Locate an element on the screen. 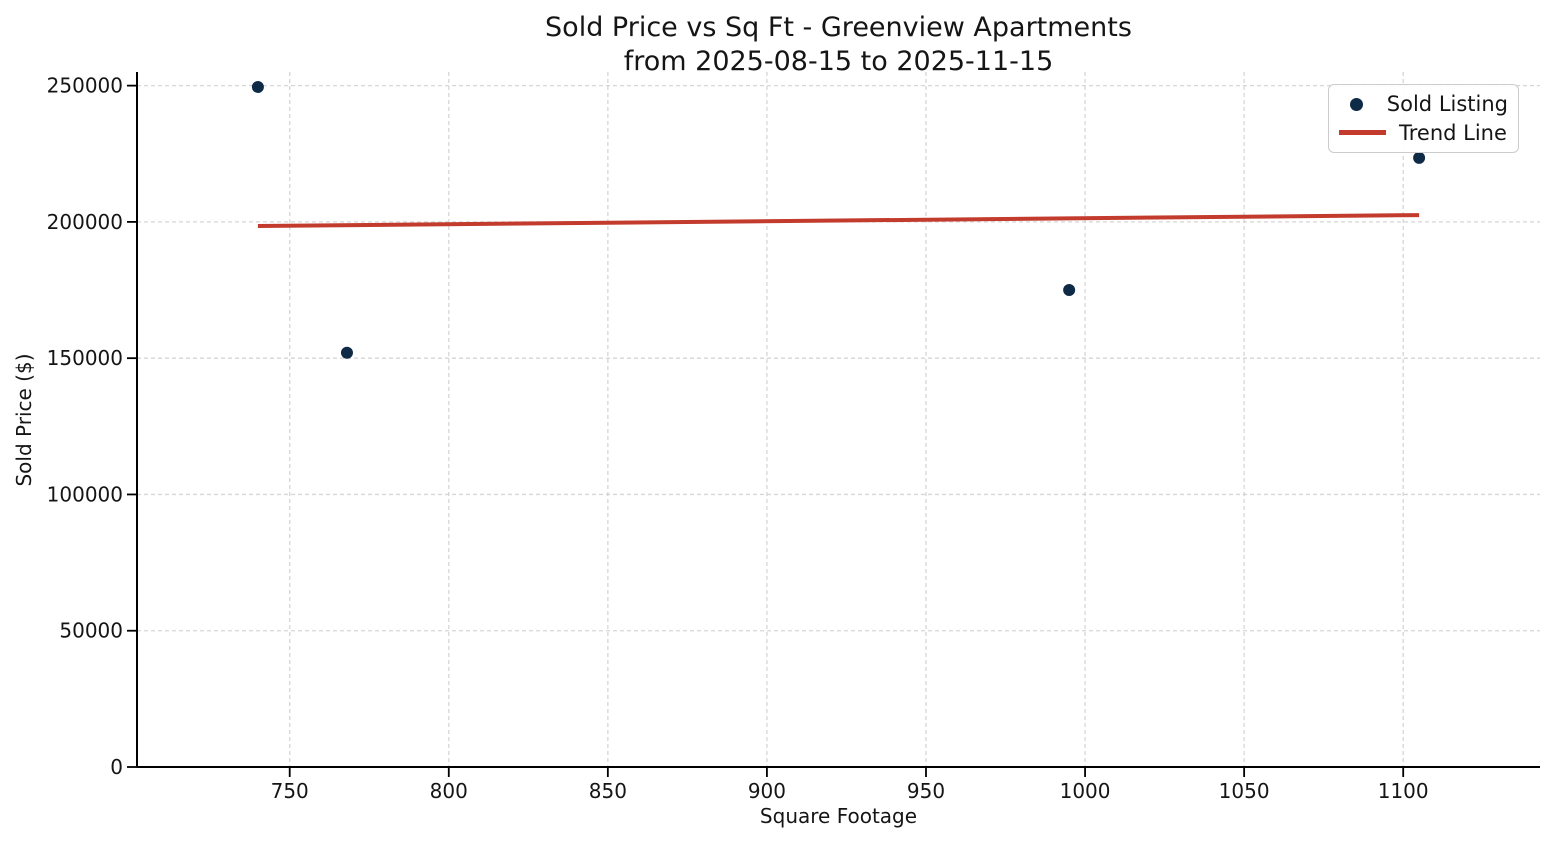  y-axis-label: Sold Price ($) is located at coordinates (24, 420).